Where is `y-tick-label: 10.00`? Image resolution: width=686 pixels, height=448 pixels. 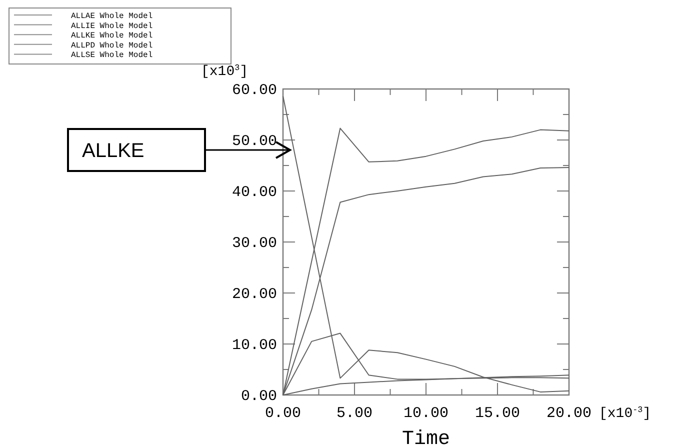
y-tick-label: 10.00 is located at coordinates (254, 345).